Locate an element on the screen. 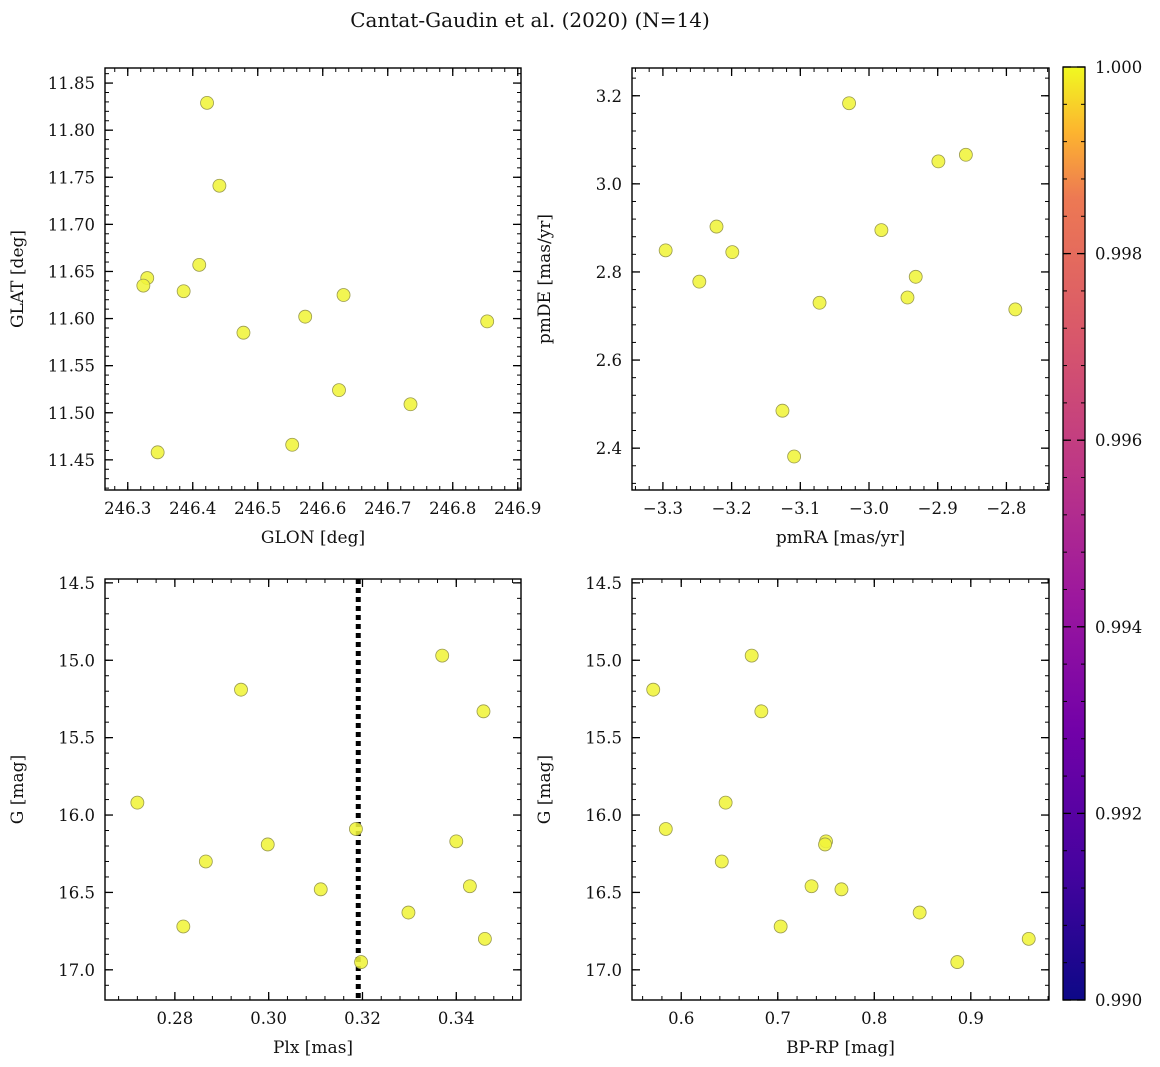 This screenshot has width=1160, height=1067. colorbar-tick-label: 0.992 is located at coordinates (1118, 813).